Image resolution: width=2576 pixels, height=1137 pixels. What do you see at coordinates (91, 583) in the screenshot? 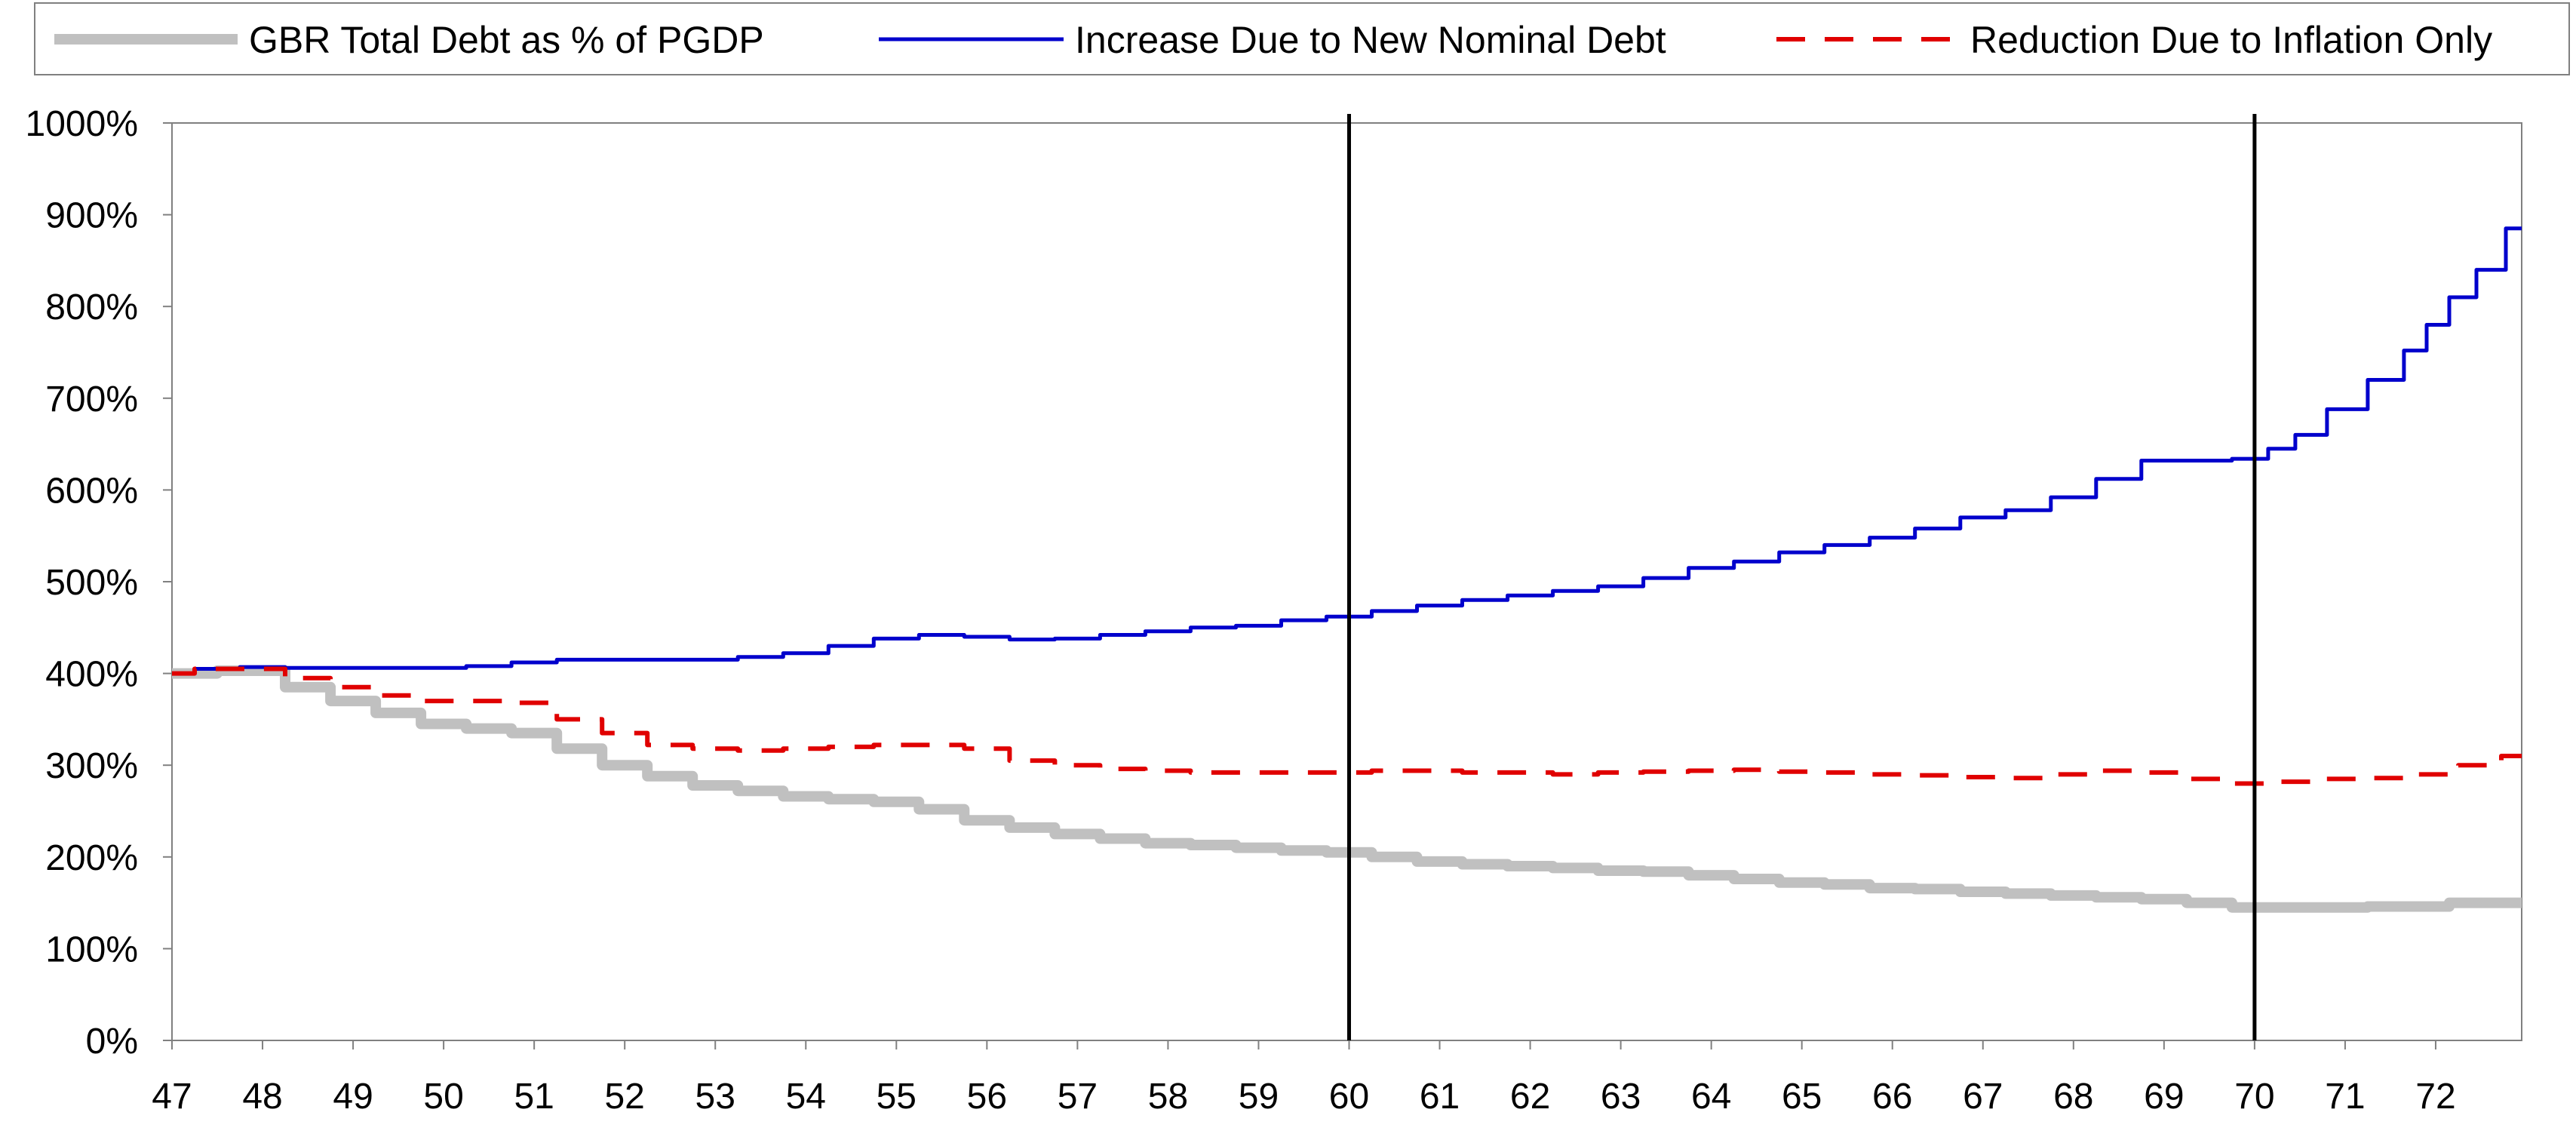
I see `y-tick-label: 500%` at bounding box center [91, 583].